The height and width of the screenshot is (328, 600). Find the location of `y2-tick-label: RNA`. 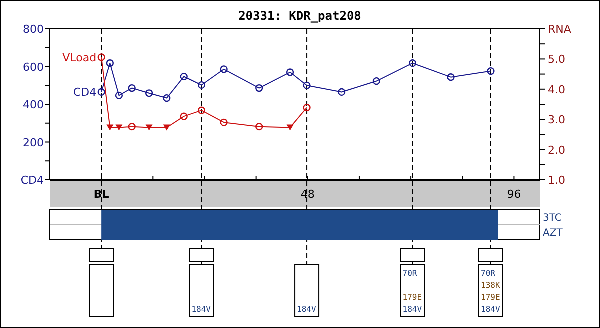

y2-tick-label: RNA is located at coordinates (560, 29).